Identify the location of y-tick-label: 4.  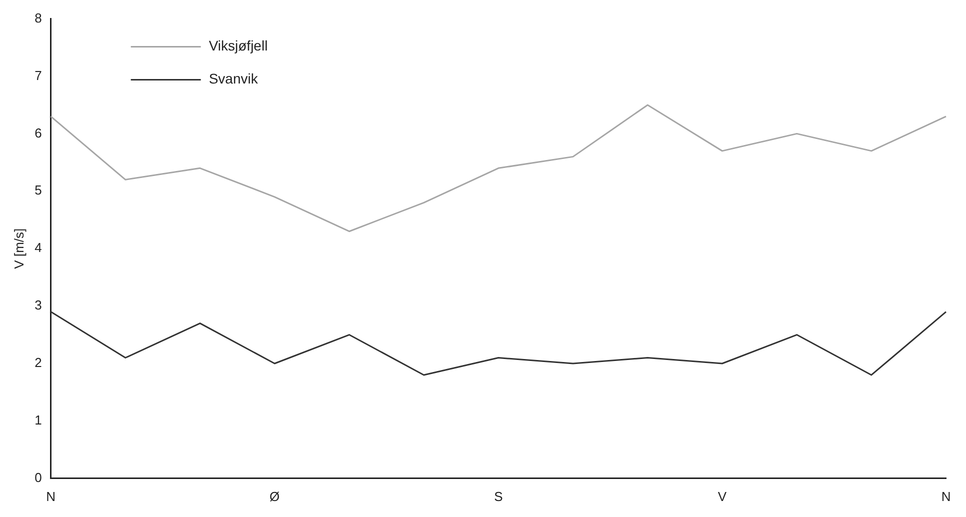
(38, 248).